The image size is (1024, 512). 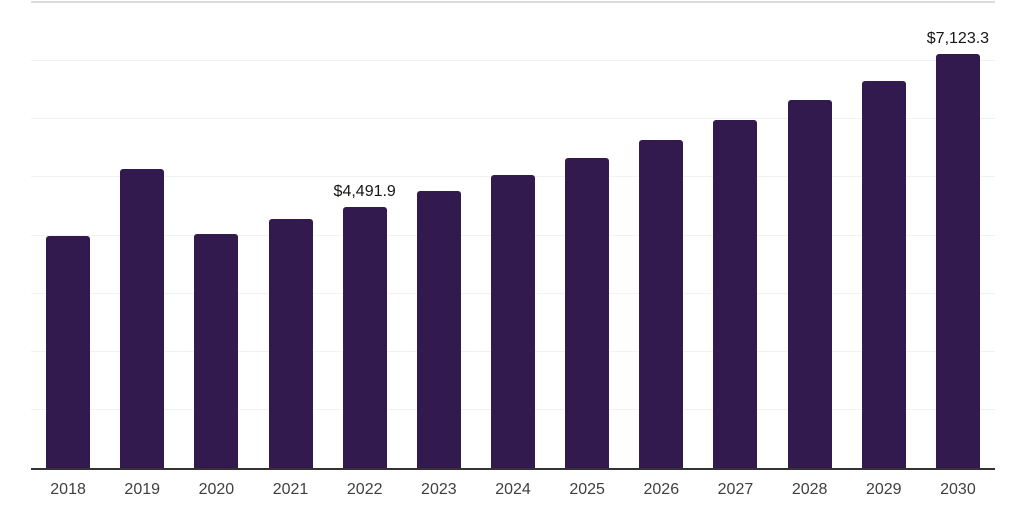 I want to click on value-label-2022: $4,491.9, so click(x=364, y=191).